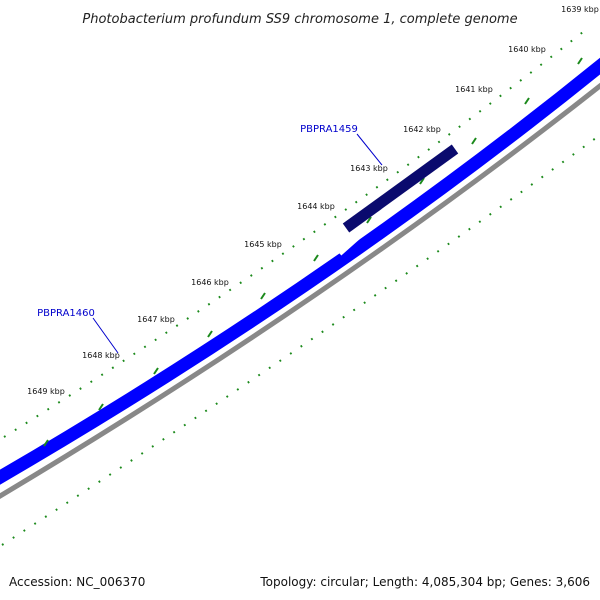 The height and width of the screenshot is (600, 600). I want to click on gene-pbpra1459-callout-line, so click(369, 149).